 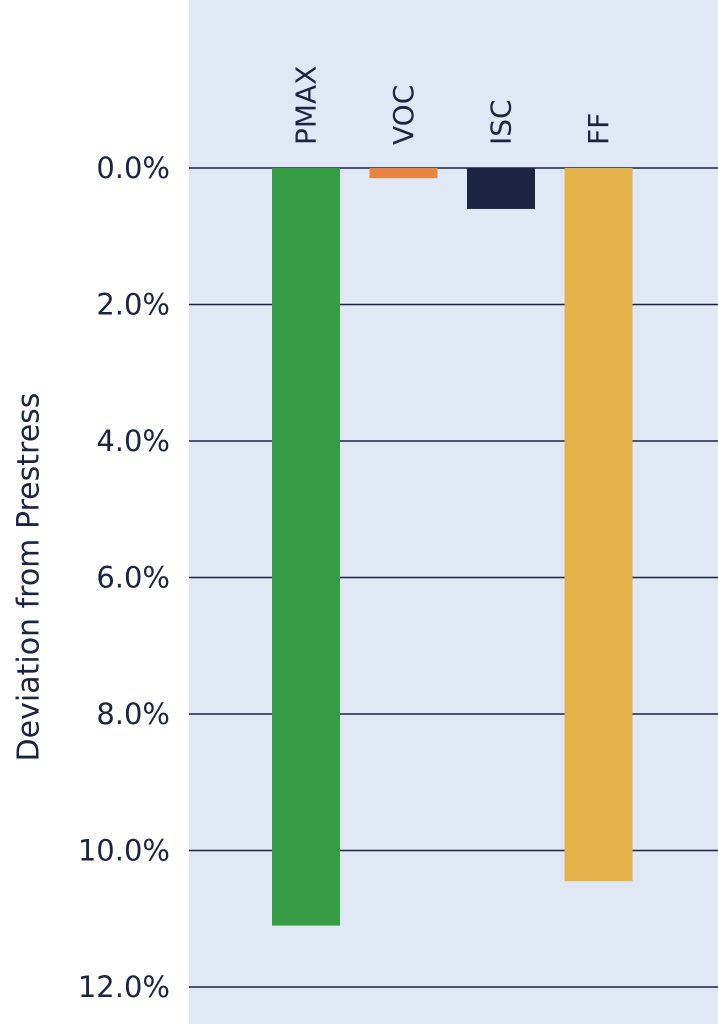 I want to click on category-label-voc: VOC, so click(x=403, y=115).